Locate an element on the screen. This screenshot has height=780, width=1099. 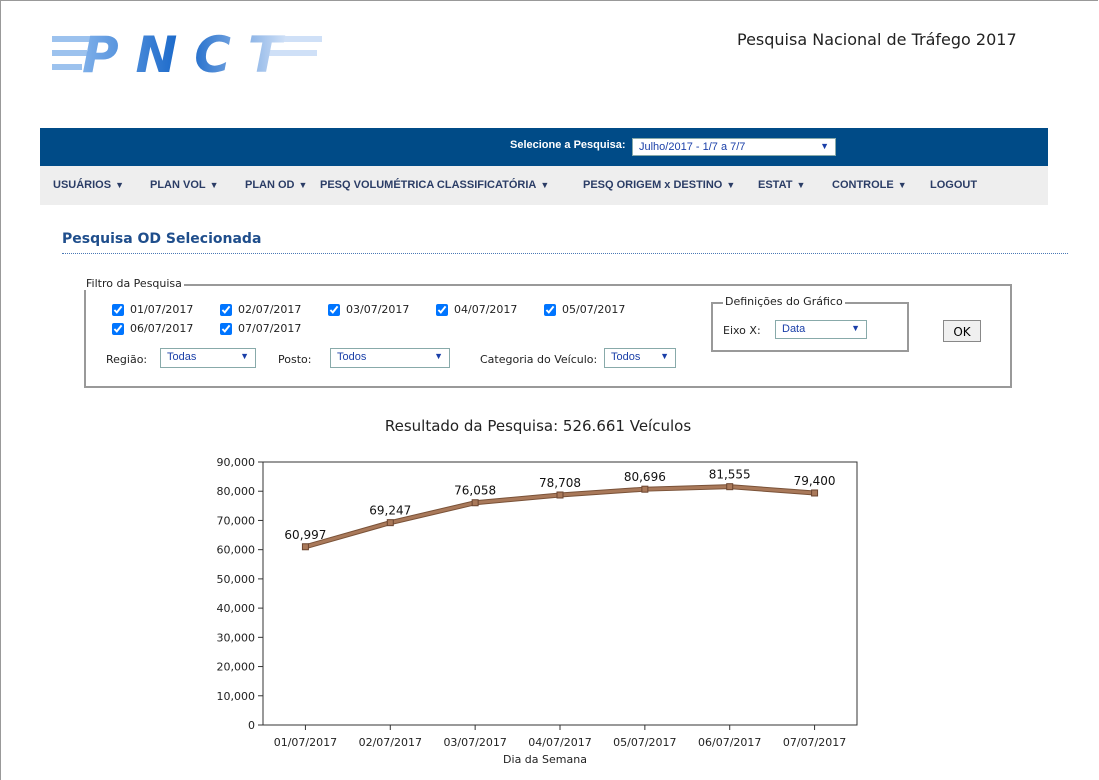
date-label: 06/07/2017 is located at coordinates (162, 328).